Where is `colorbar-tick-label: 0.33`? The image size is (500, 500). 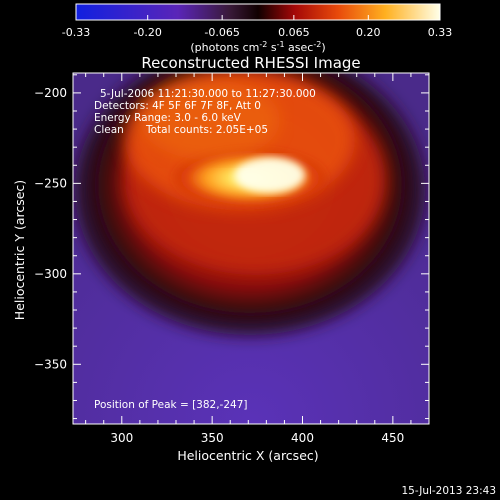
colorbar-tick-label: 0.33 is located at coordinates (440, 32).